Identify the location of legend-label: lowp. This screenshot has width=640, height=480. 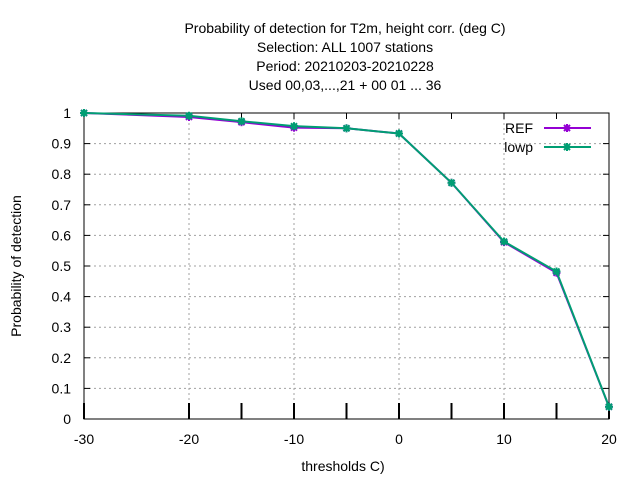
(518, 147).